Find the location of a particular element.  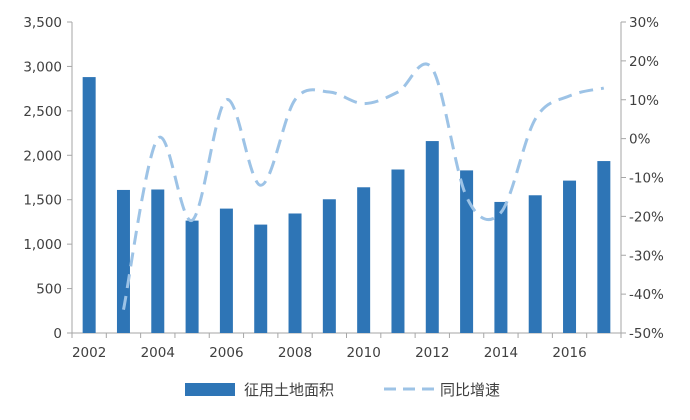

left-tick-label: 2,500 is located at coordinates (42, 112).